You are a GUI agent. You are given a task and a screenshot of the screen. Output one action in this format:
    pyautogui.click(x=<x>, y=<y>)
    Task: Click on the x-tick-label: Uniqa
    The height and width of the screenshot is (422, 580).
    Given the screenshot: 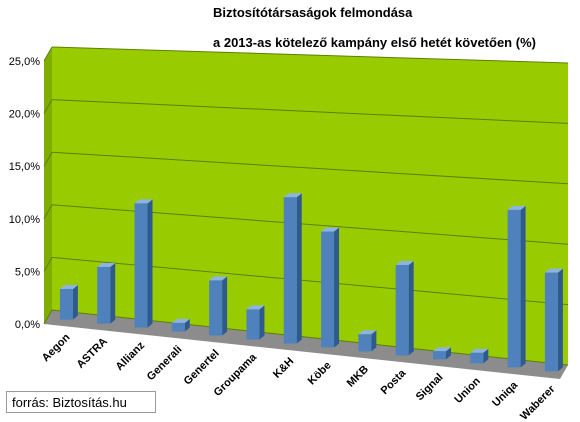 What is the action you would take?
    pyautogui.click(x=505, y=394)
    